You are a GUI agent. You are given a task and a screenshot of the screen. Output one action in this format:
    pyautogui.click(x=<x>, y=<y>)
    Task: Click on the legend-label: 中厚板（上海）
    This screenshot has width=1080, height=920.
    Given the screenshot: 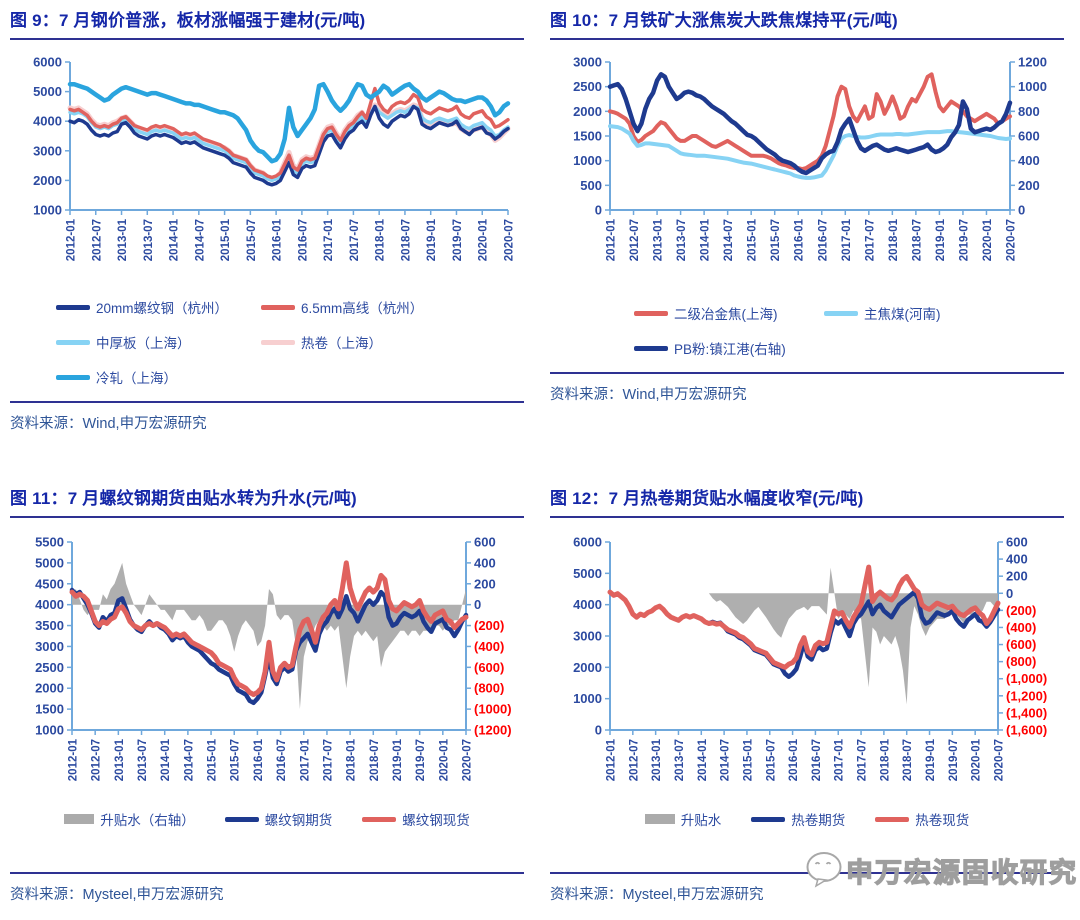 What is the action you would take?
    pyautogui.click(x=143, y=344)
    